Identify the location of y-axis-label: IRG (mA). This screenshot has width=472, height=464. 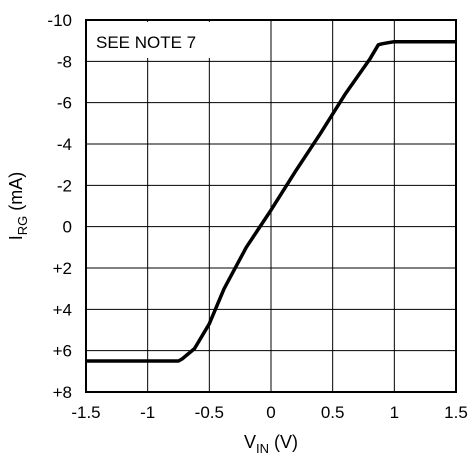
(18, 206).